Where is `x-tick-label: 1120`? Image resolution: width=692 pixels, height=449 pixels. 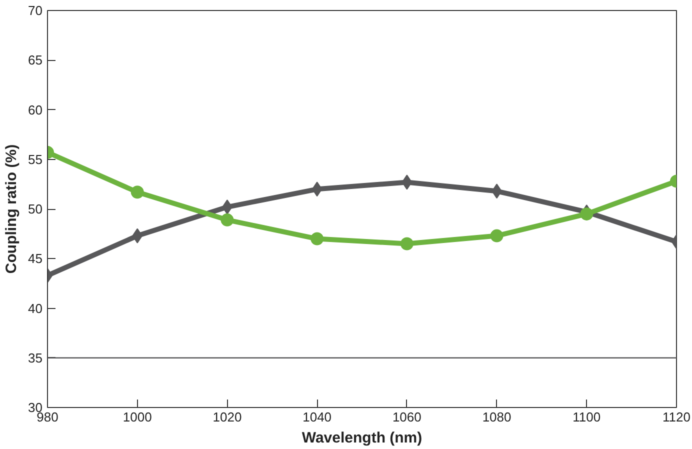
x-tick-label: 1120 is located at coordinates (676, 417).